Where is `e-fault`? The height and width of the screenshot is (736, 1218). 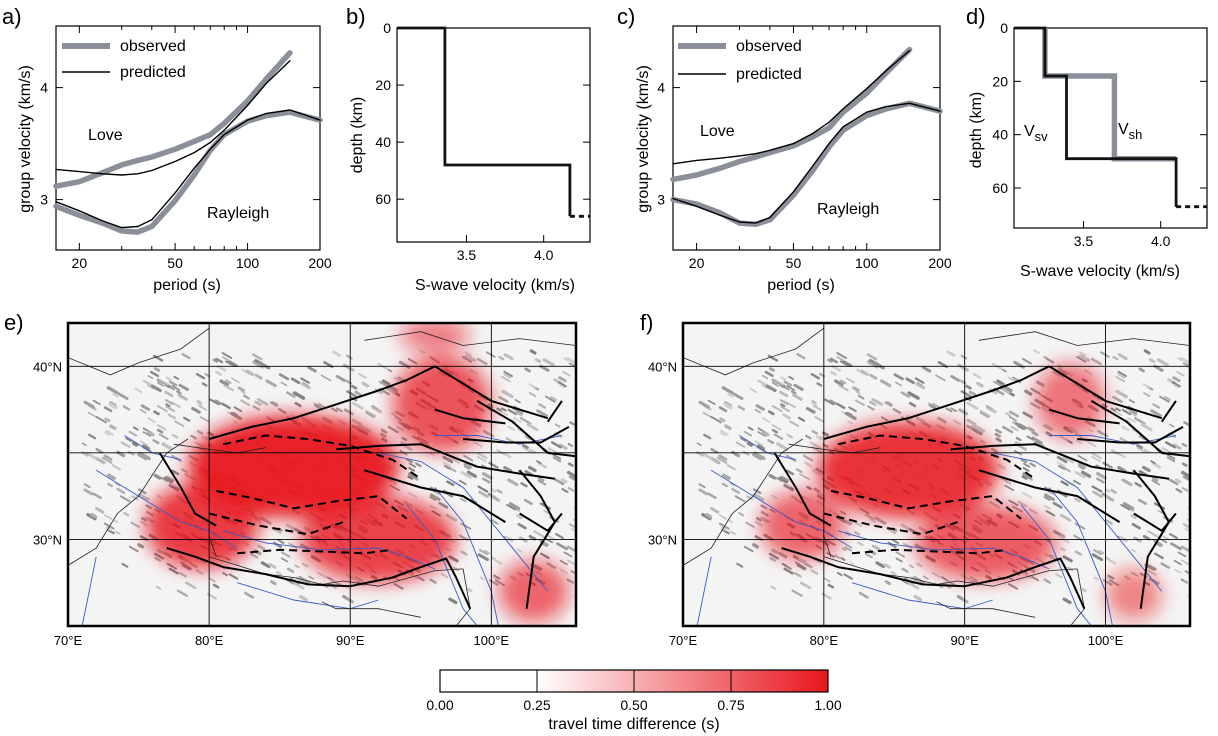 e-fault is located at coordinates (187, 489).